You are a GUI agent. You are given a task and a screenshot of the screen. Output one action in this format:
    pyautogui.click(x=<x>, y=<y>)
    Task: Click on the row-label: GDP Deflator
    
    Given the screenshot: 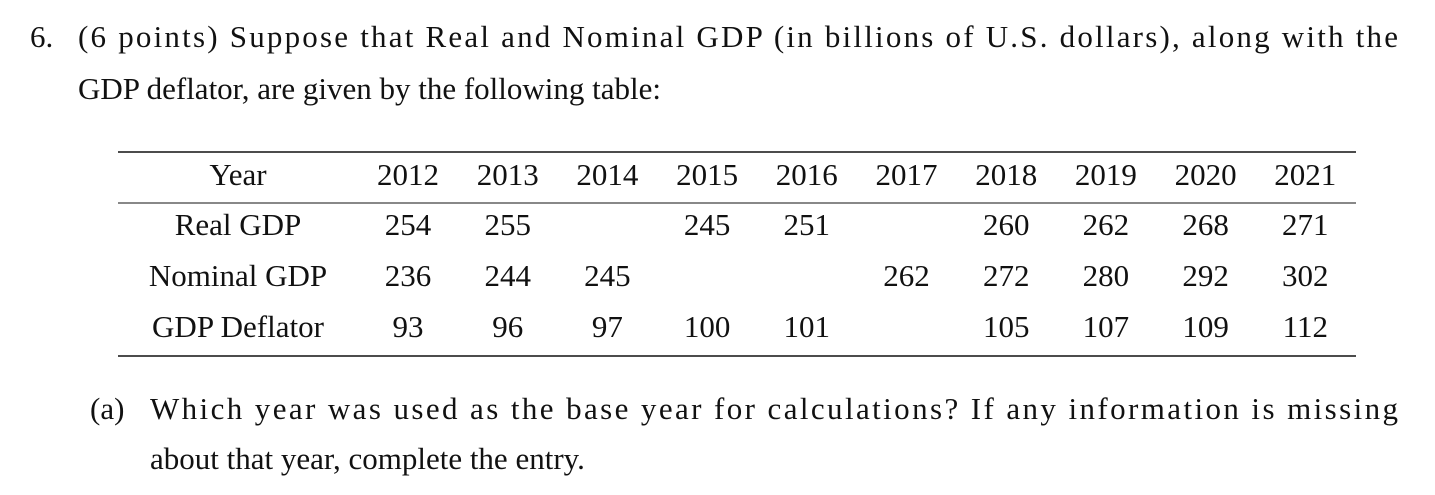 What is the action you would take?
    pyautogui.click(x=238, y=326)
    